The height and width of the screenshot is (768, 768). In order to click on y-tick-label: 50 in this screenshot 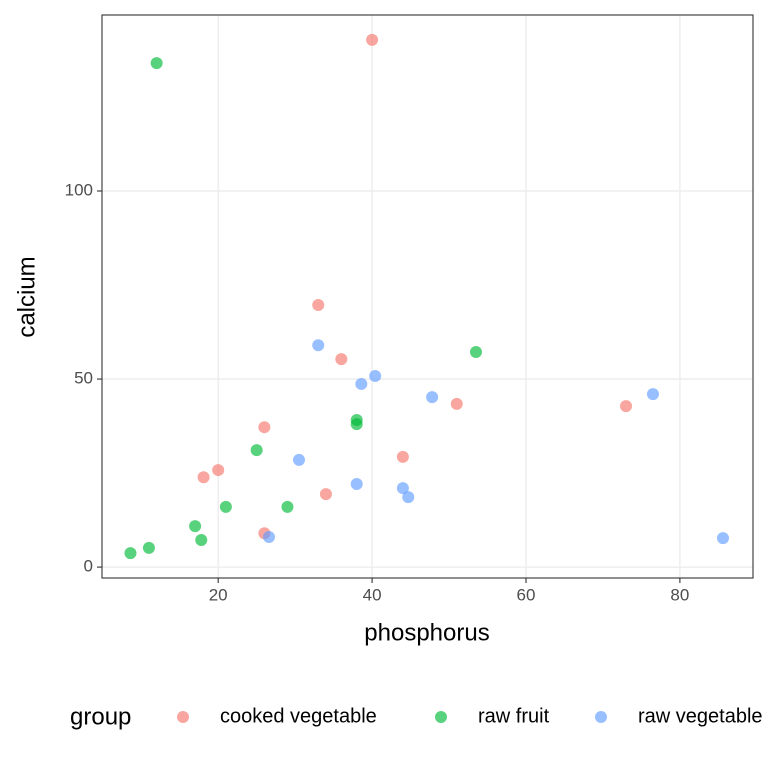, I will do `click(83, 378)`.